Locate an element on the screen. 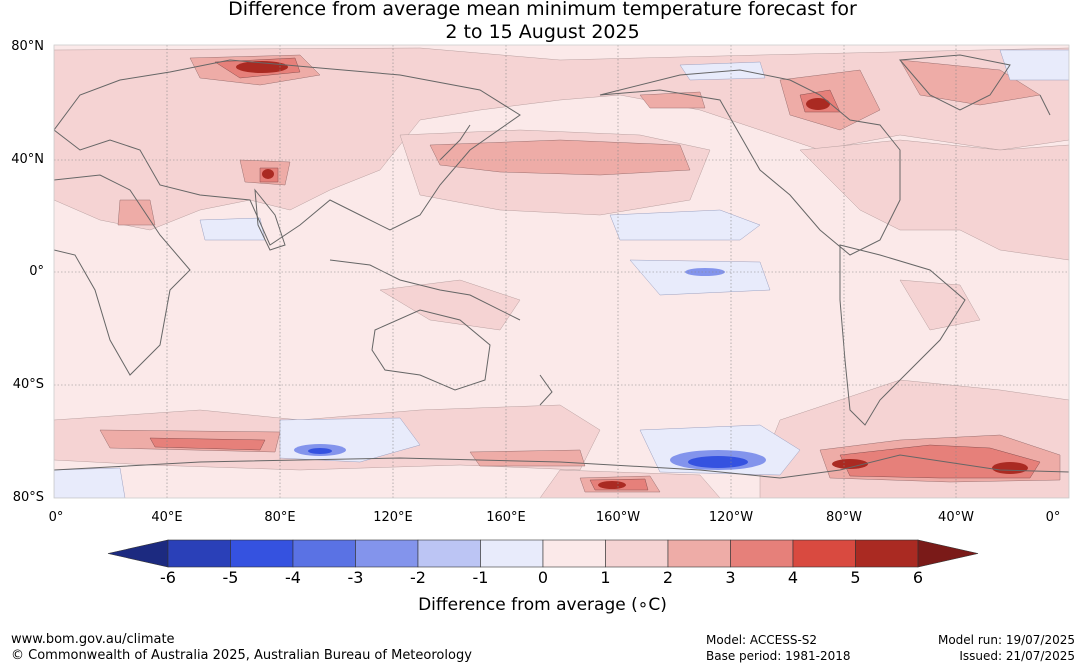 This screenshot has width=1085, height=667. lat-label-80n: 80°N is located at coordinates (27, 46).